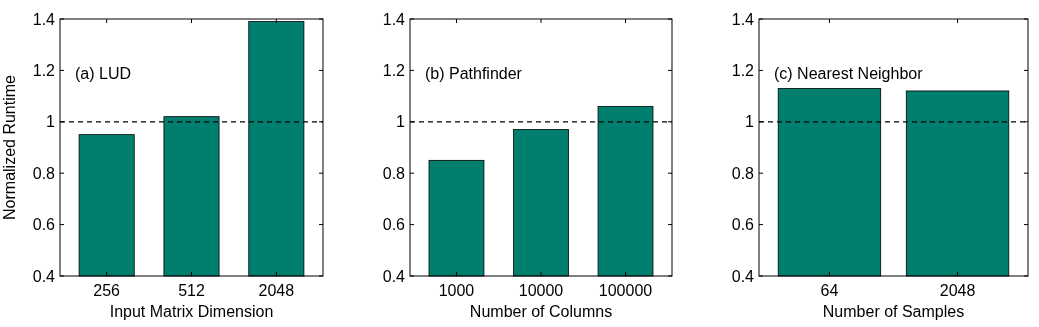 The image size is (1039, 327). Describe the element at coordinates (541, 290) in the screenshot. I see `x-tick-label: 10000` at that location.